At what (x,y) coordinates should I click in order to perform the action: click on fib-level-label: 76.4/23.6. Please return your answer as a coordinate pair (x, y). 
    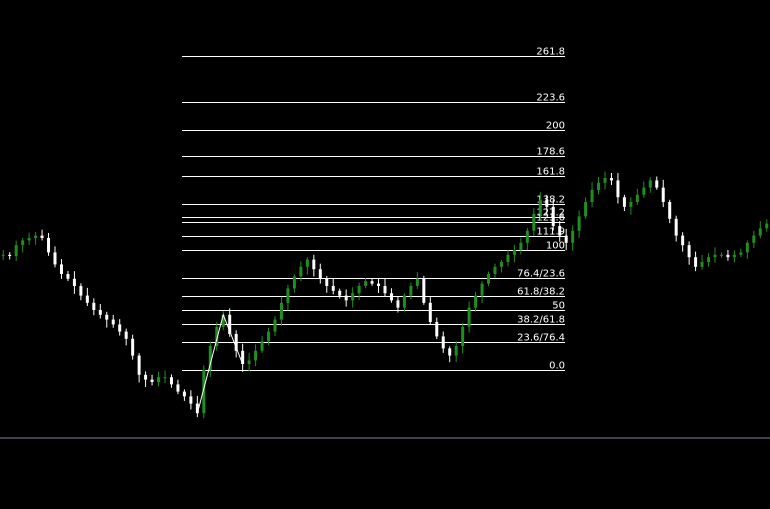
    Looking at the image, I should click on (541, 274).